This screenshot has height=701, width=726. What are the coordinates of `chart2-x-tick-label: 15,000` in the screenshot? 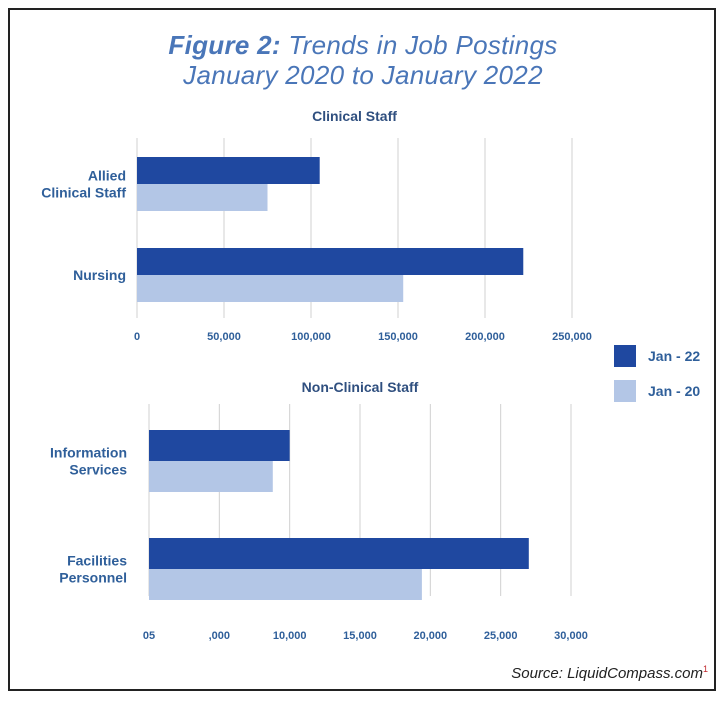 It's located at (360, 636).